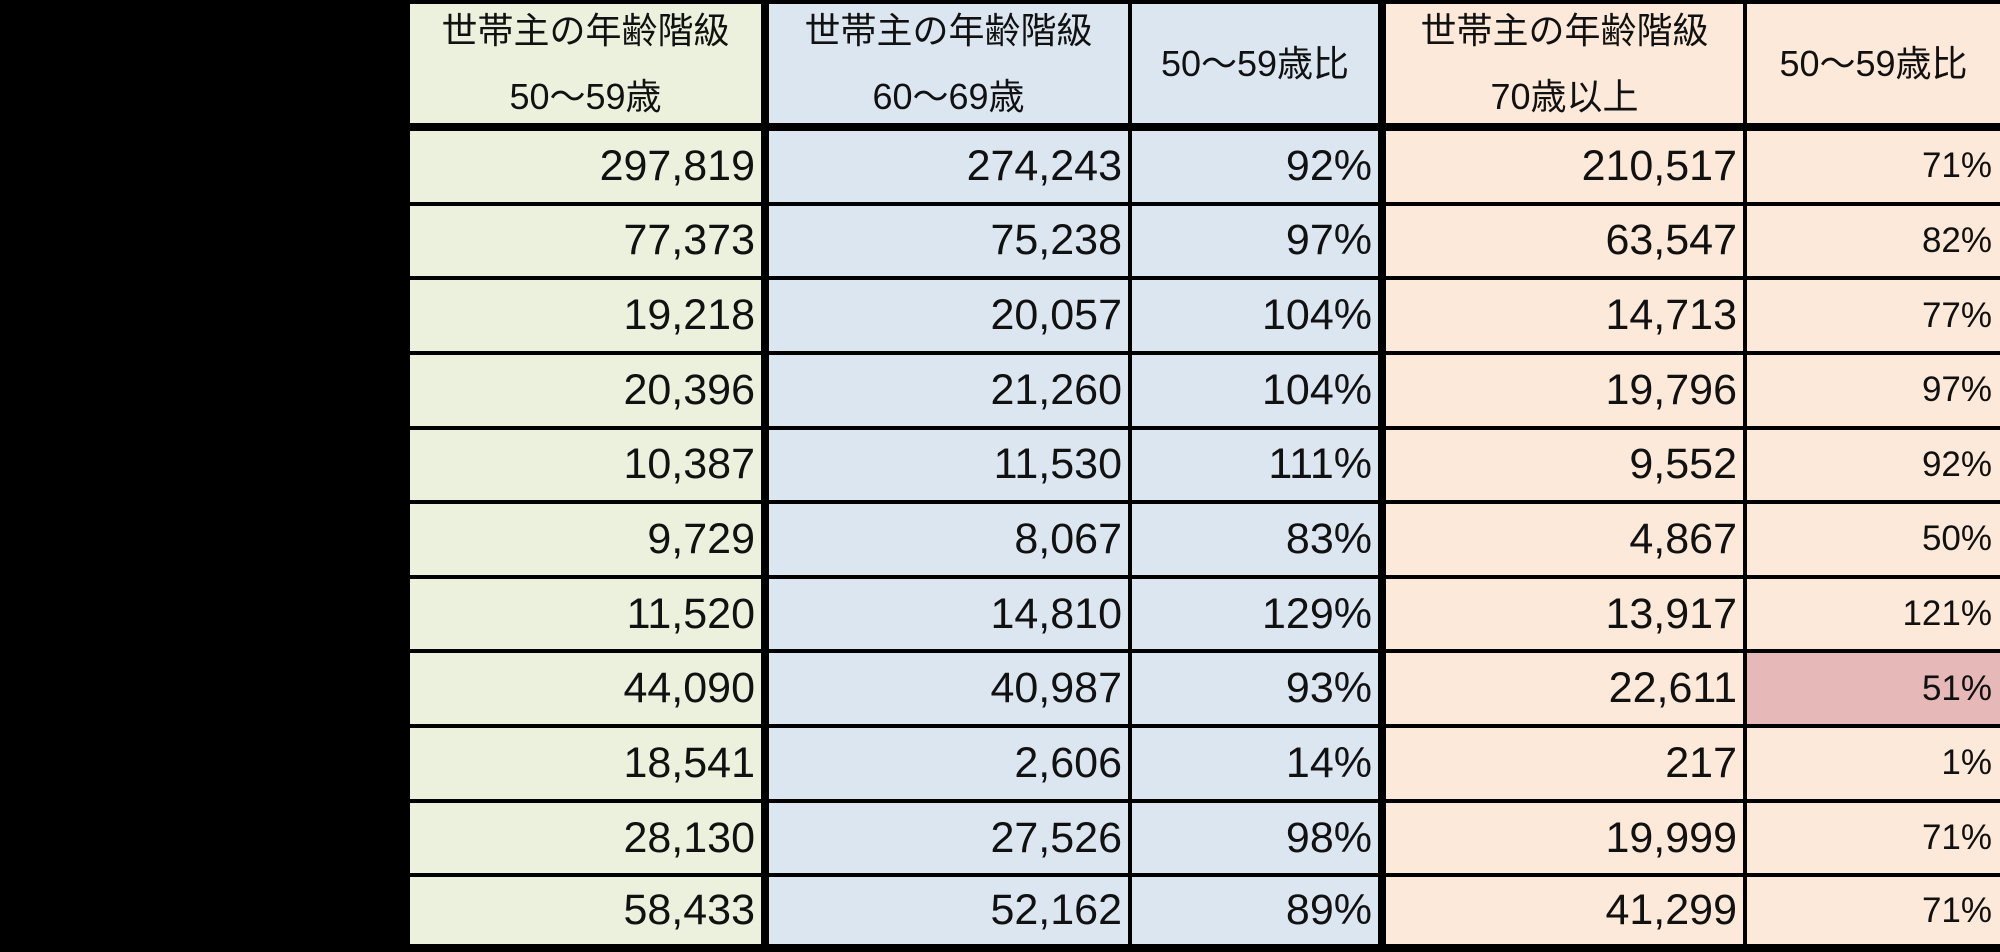 The image size is (2000, 952). I want to click on table-cell-r1-c3: 92%, so click(1259, 168).